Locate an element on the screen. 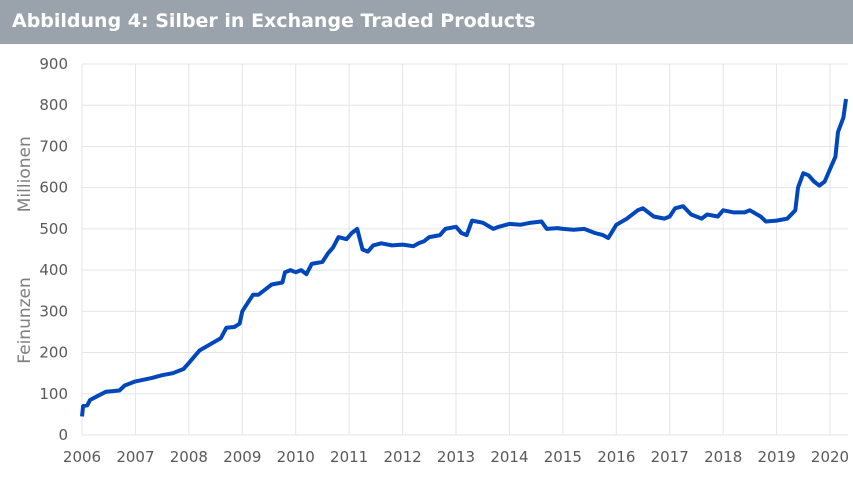 The height and width of the screenshot is (479, 853). x-tick-label: 2008 is located at coordinates (189, 457).